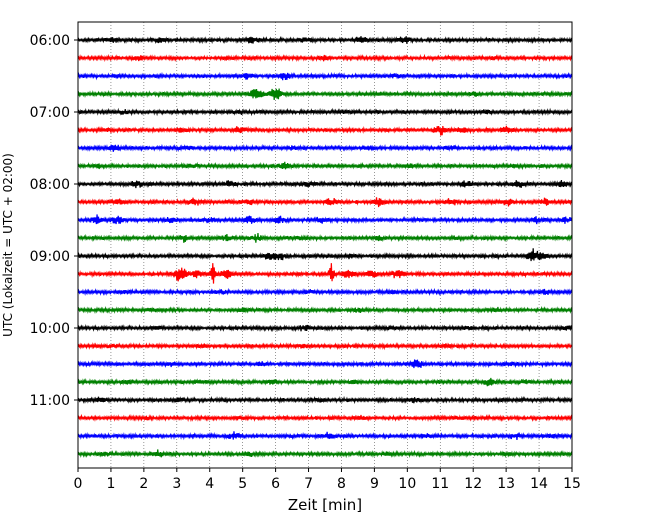 This screenshot has height=520, width=650. Describe the element at coordinates (242, 484) in the screenshot. I see `x-tick-label: 5` at that location.